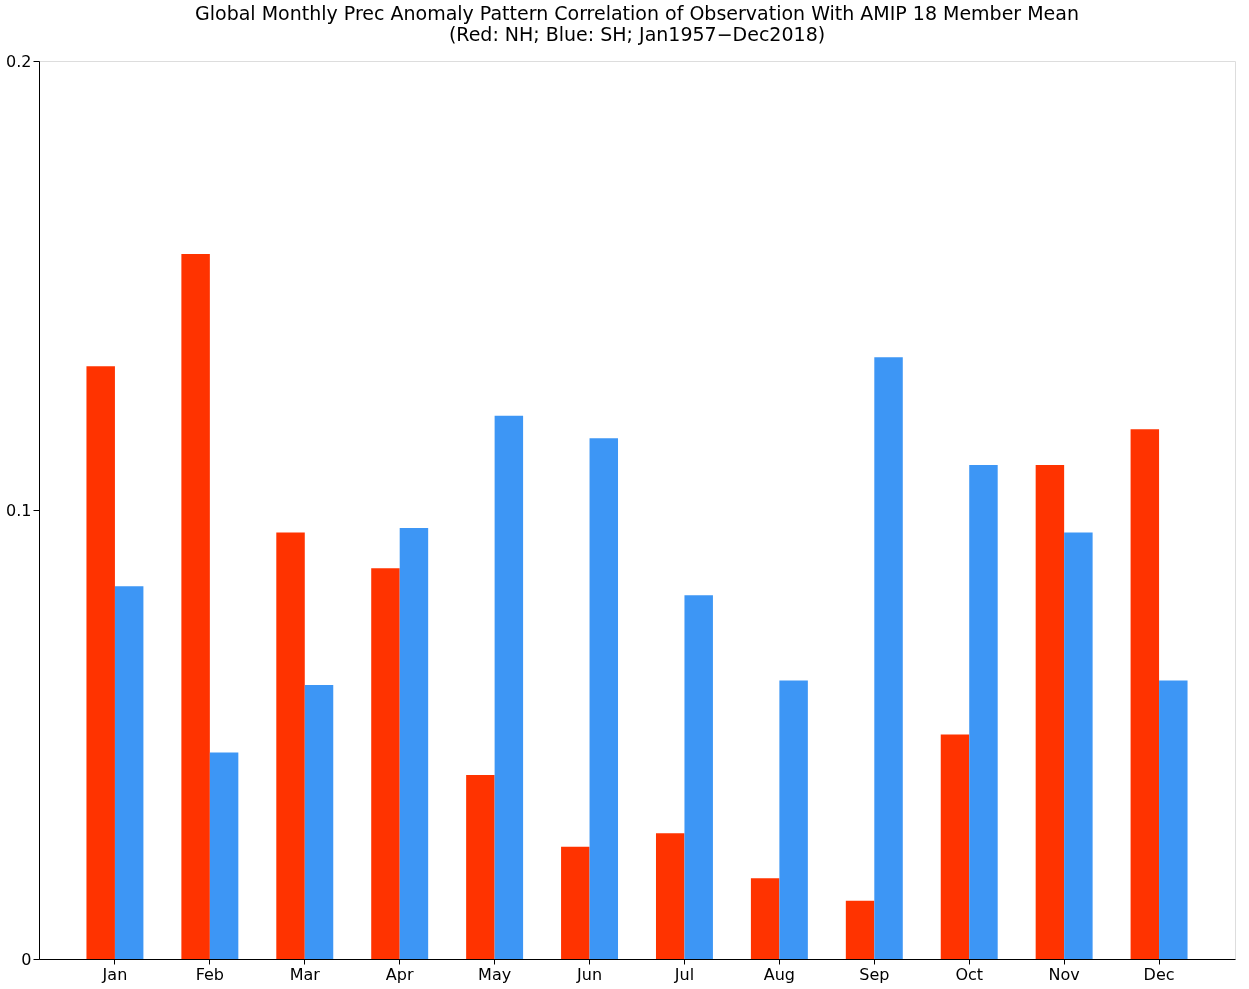 The image size is (1249, 989). What do you see at coordinates (969, 974) in the screenshot?
I see `x-tick-label: Oct` at bounding box center [969, 974].